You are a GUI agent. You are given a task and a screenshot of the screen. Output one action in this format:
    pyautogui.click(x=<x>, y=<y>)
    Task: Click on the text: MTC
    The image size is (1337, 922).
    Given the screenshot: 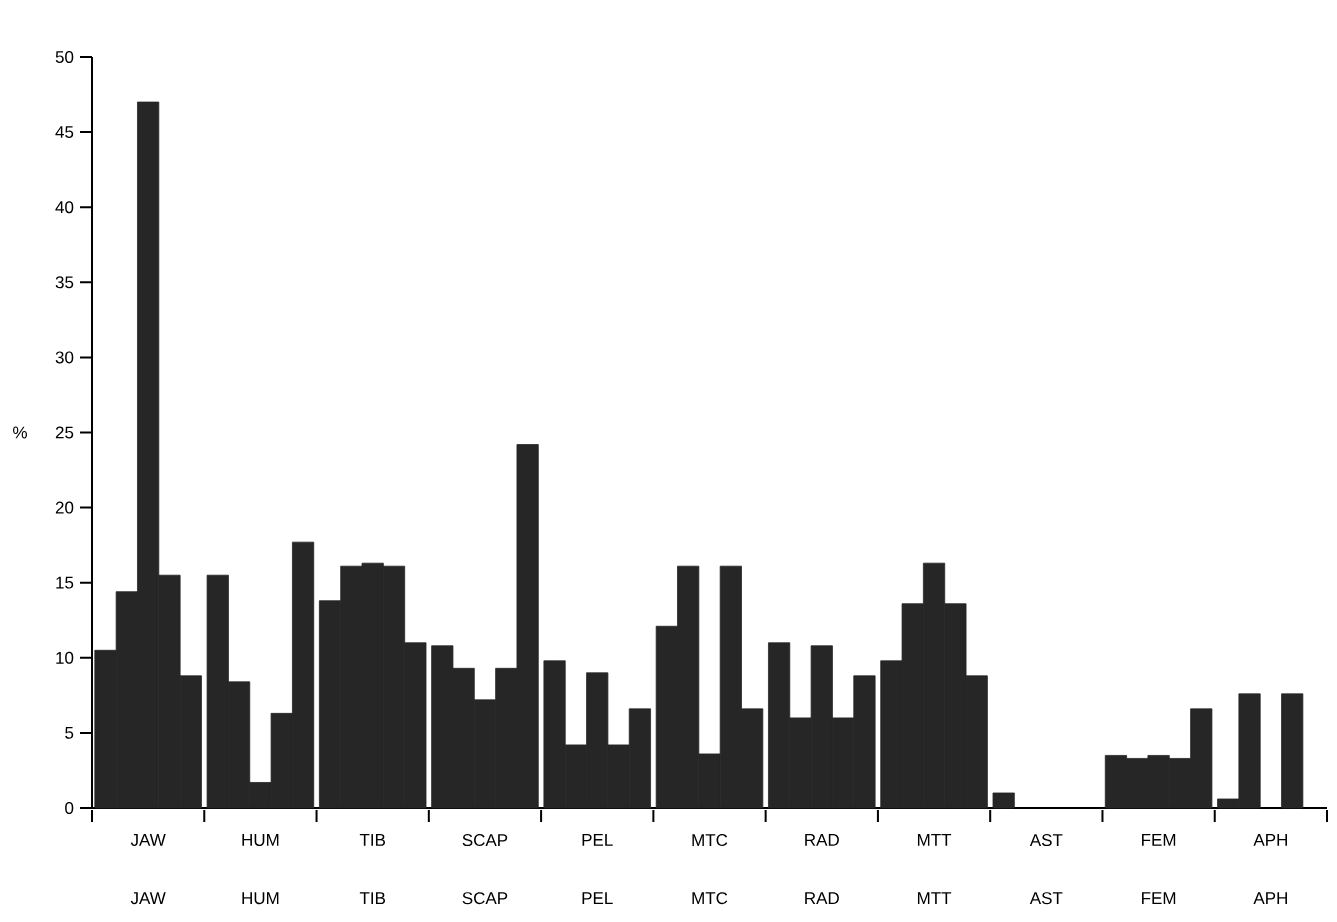 What is the action you would take?
    pyautogui.click(x=710, y=898)
    